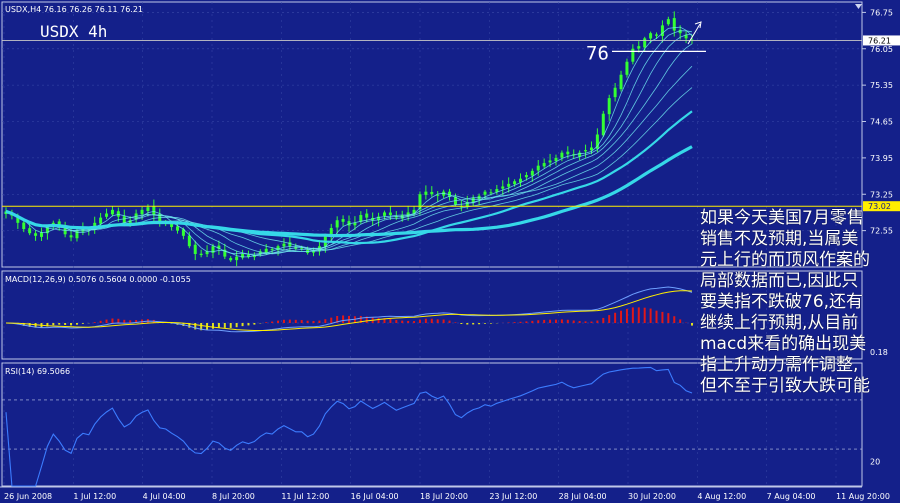 This screenshot has height=503, width=900. Describe the element at coordinates (583, 496) in the screenshot. I see `time-tick-label: 28 Jul 04:00` at that location.